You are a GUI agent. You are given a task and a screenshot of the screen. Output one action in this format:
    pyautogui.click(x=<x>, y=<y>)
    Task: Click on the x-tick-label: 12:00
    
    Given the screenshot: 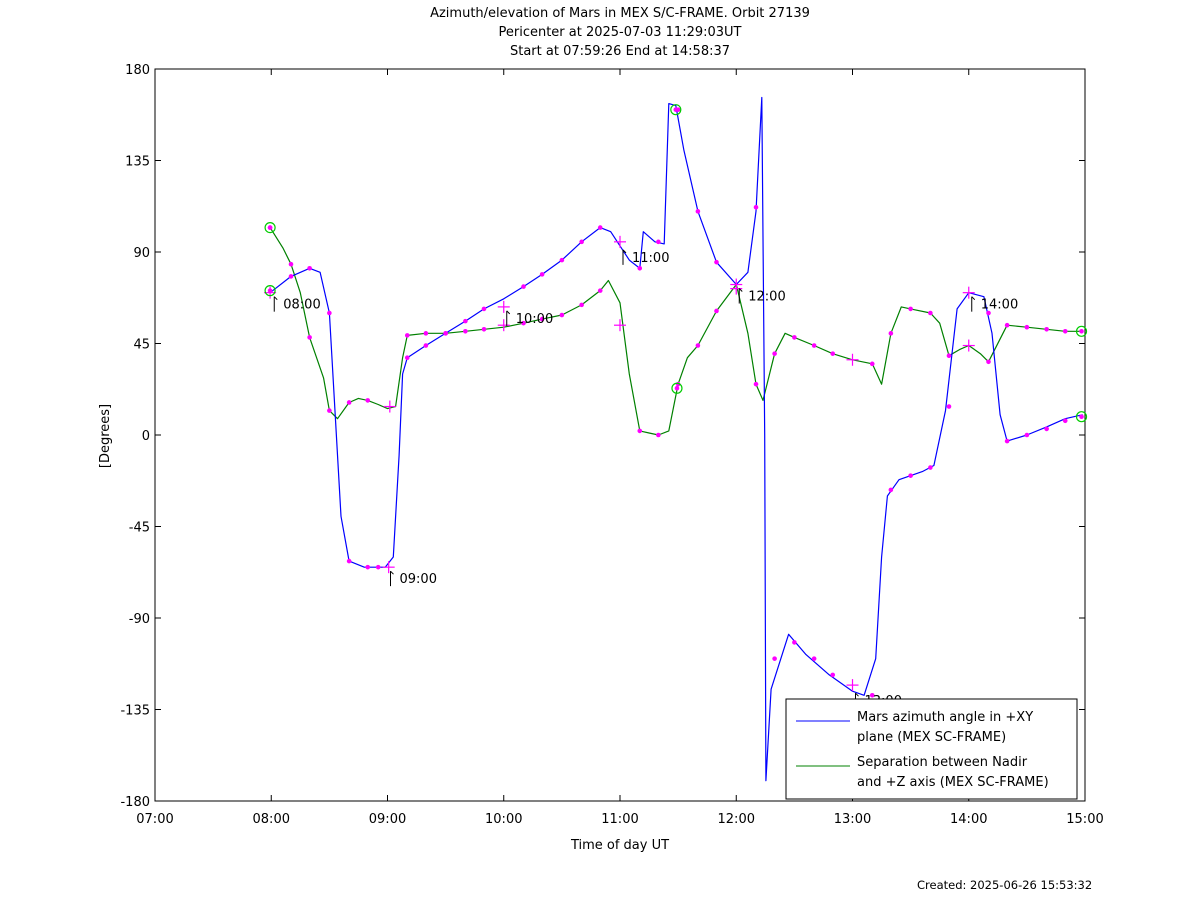 What is the action you would take?
    pyautogui.click(x=736, y=819)
    